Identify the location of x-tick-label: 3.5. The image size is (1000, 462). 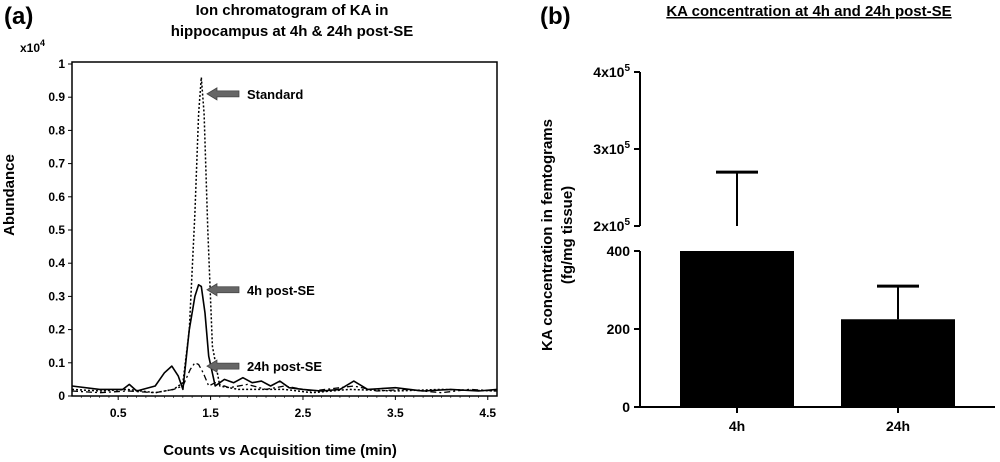
(395, 413).